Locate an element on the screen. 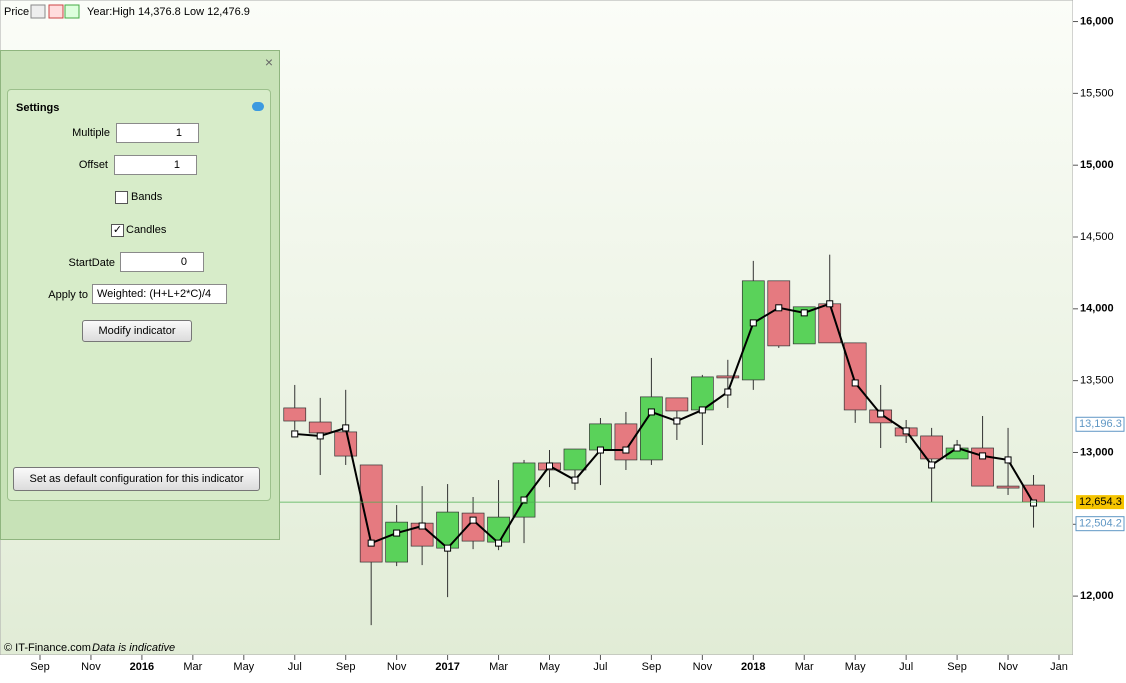 Image resolution: width=1126 pixels, height=683 pixels. candles-checkbox: ✓ is located at coordinates (117, 230).